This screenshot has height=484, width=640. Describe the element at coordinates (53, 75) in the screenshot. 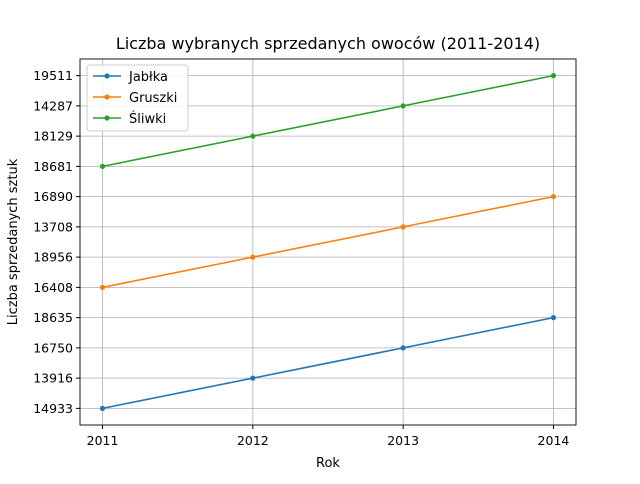

I see `y-tick-label: 19511` at that location.